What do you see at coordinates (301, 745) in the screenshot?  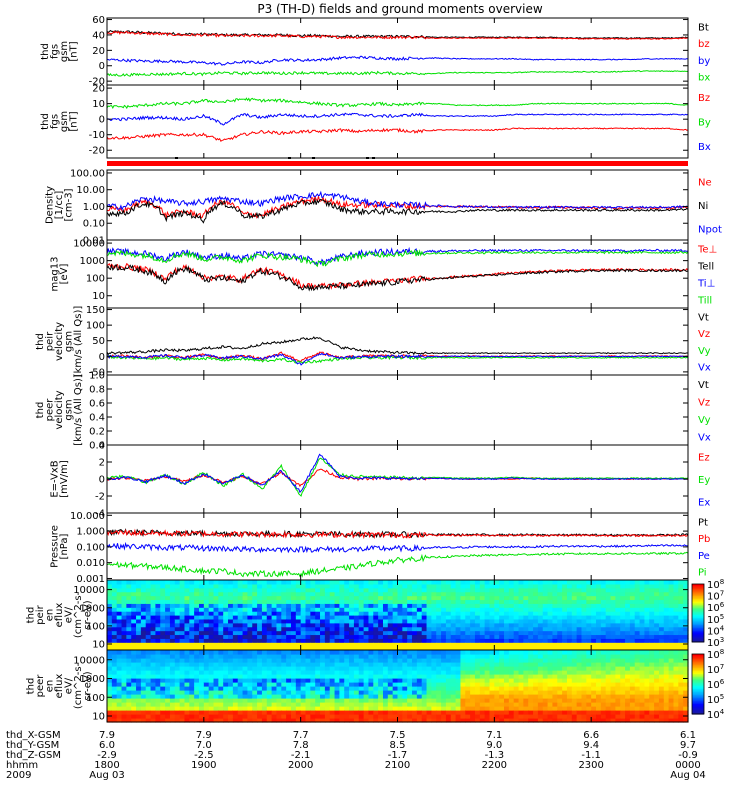 I see `x-tick-label: 7.8` at bounding box center [301, 745].